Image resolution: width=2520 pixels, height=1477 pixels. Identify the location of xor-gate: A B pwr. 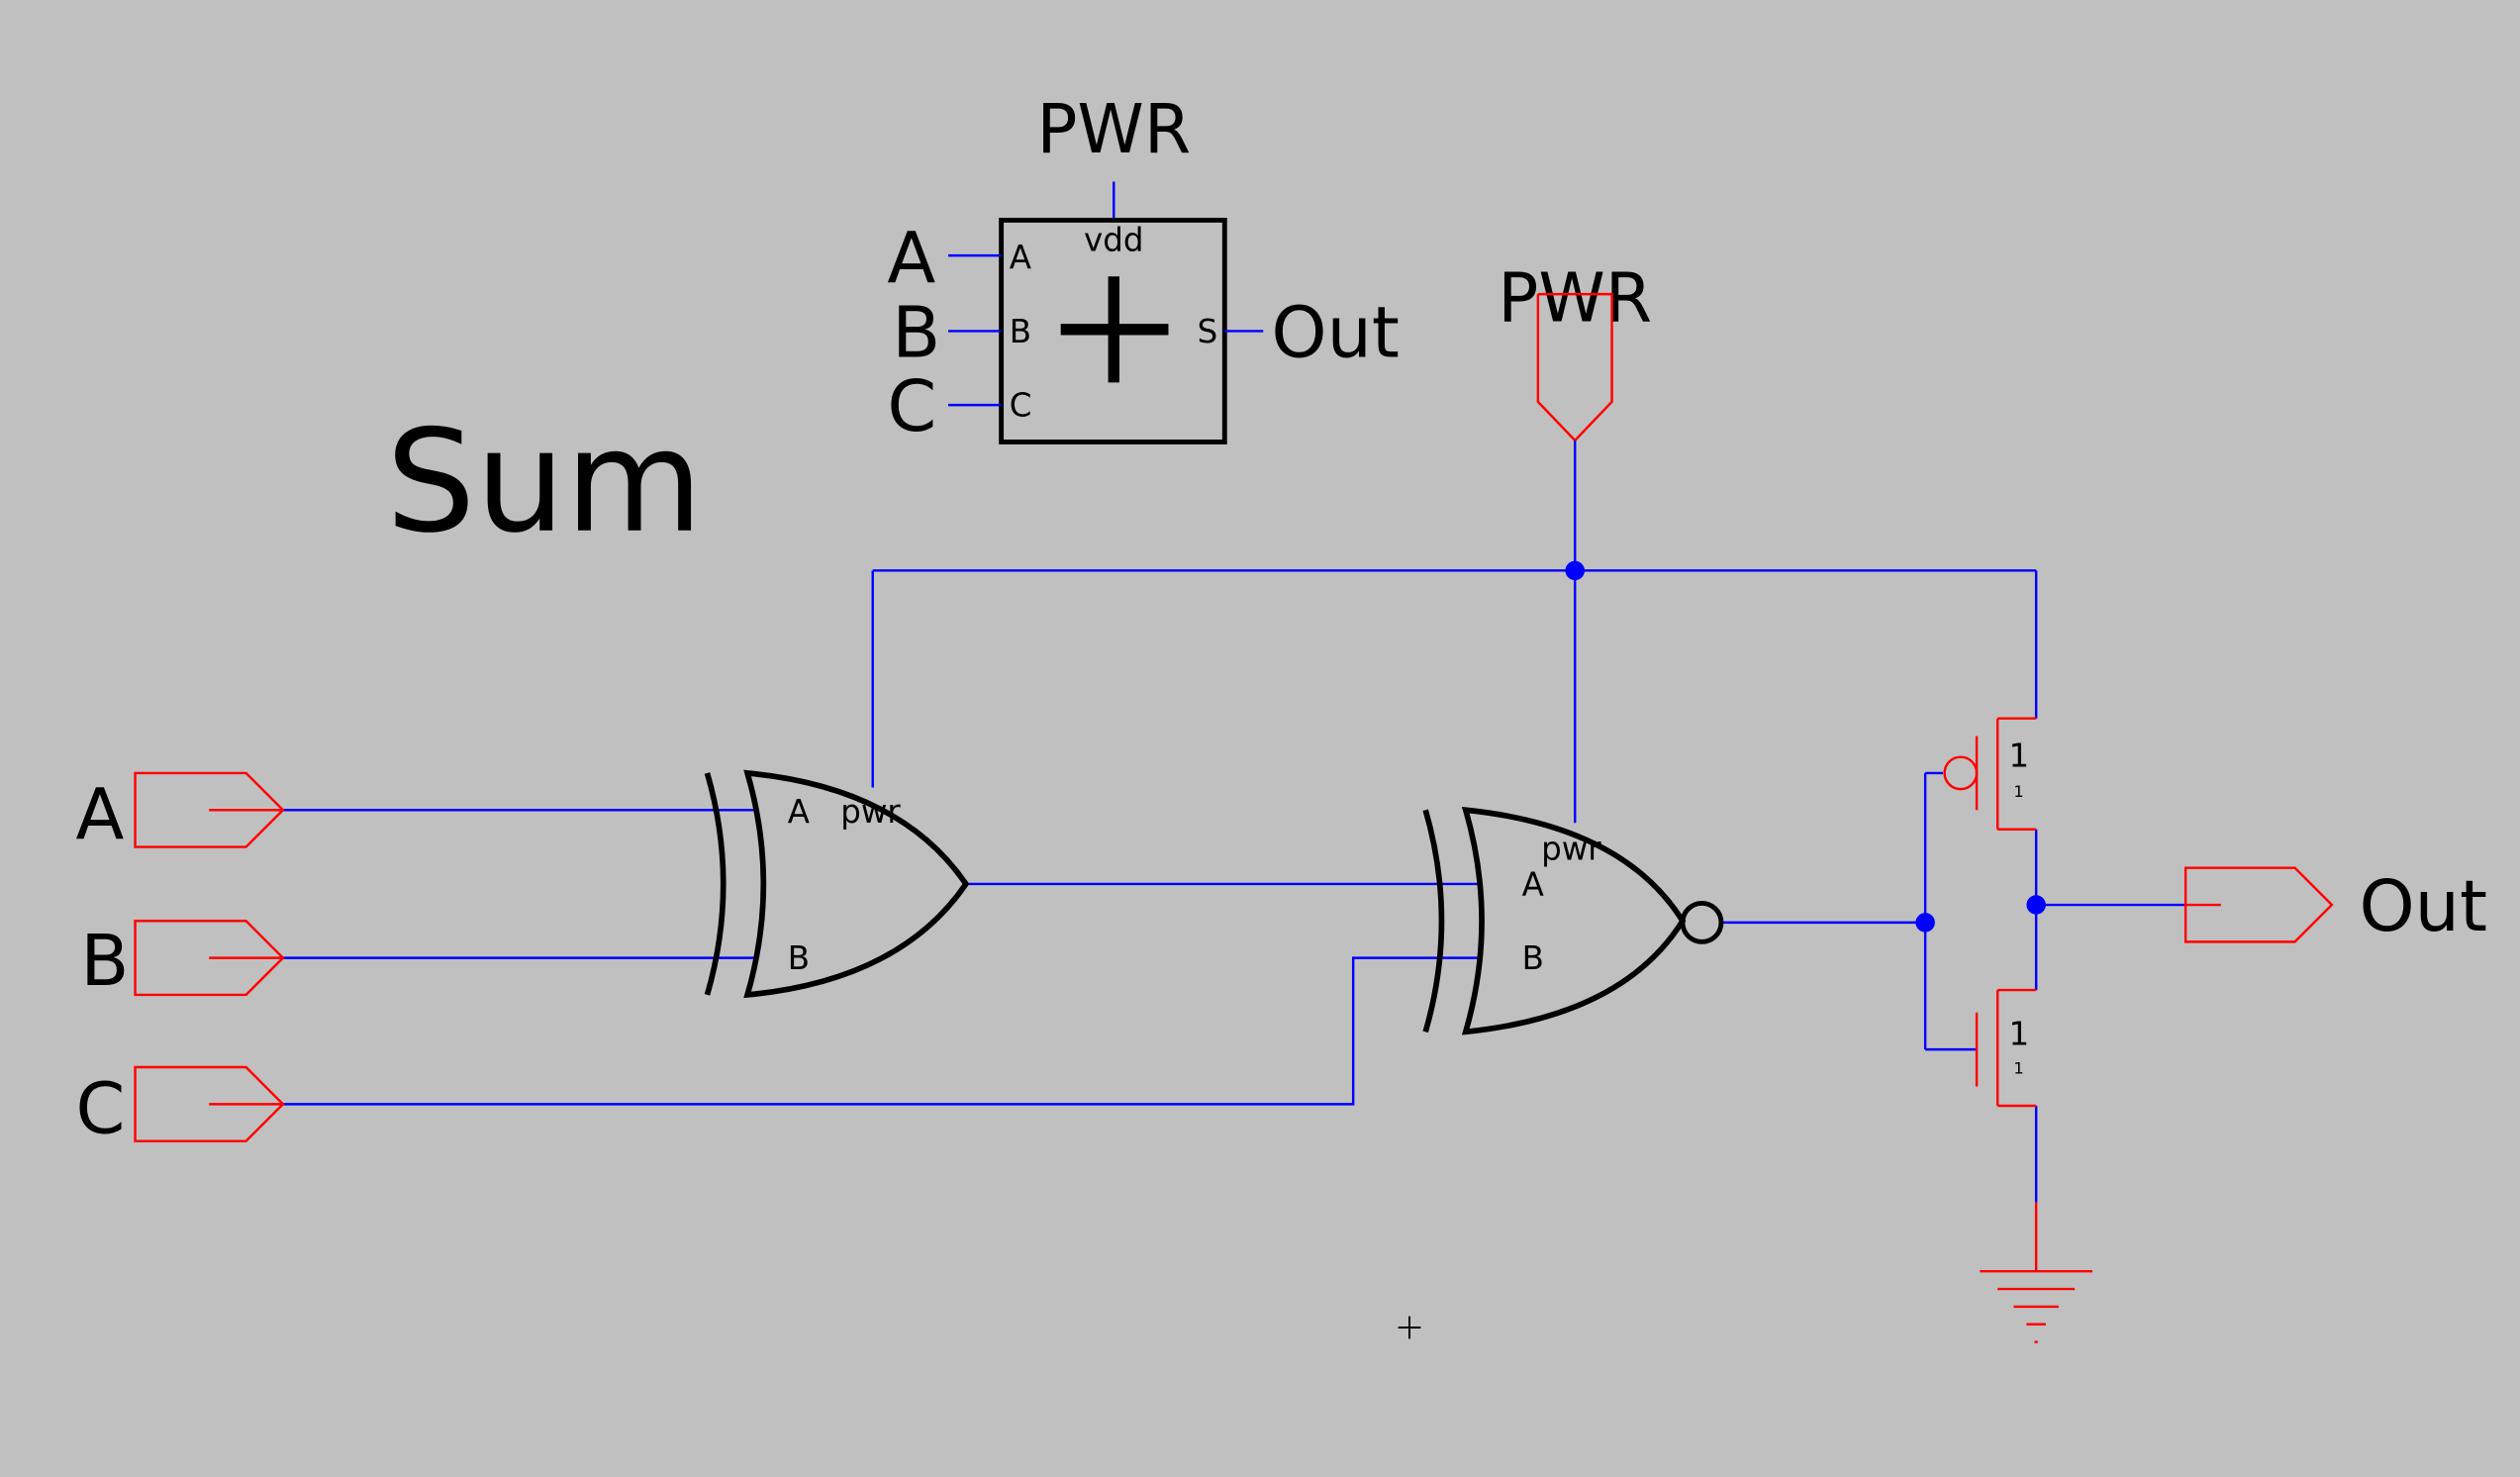
(837, 884).